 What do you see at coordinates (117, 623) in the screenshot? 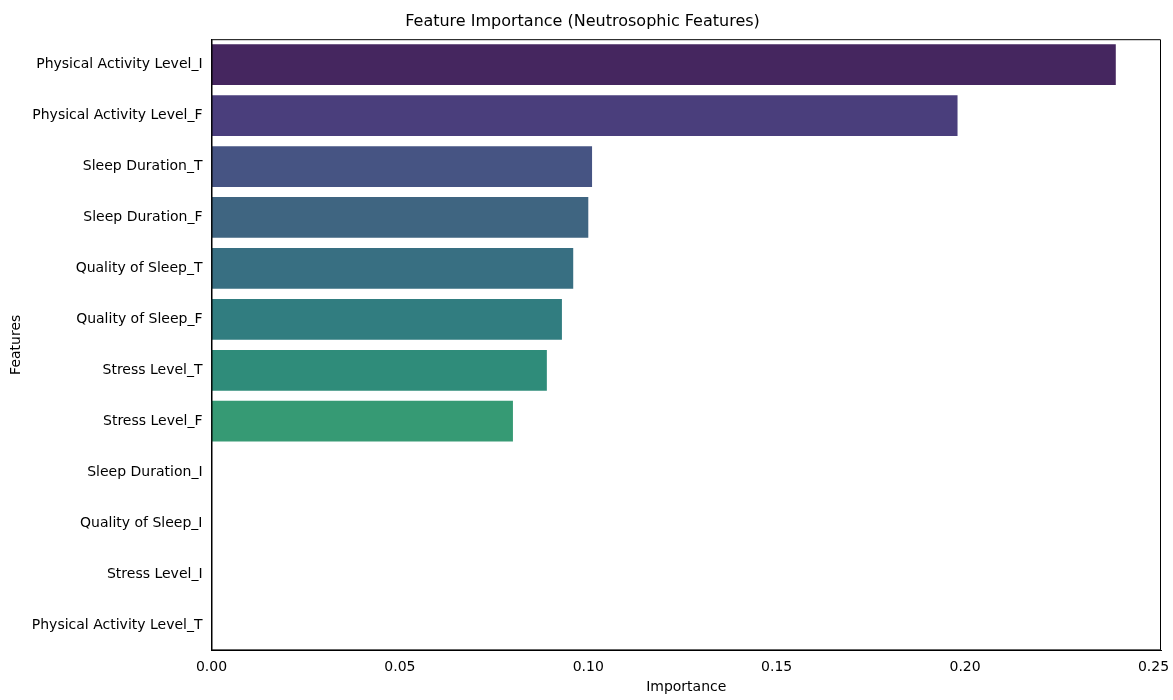
I see `y-tick-label: Physical Activity Level_T` at bounding box center [117, 623].